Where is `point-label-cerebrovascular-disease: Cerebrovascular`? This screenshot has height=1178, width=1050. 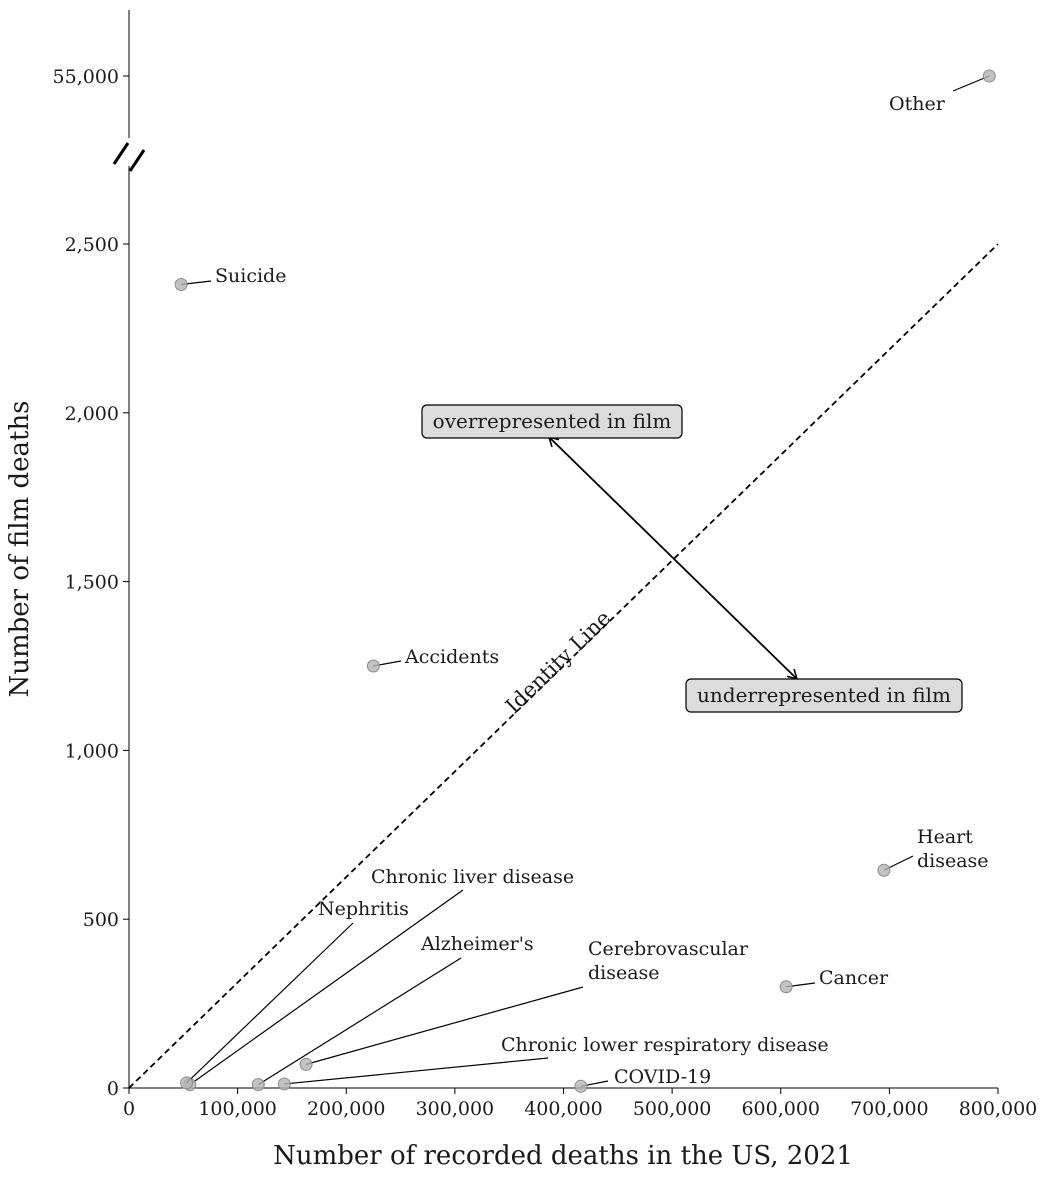
point-label-cerebrovascular-disease: Cerebrovascular is located at coordinates (668, 949).